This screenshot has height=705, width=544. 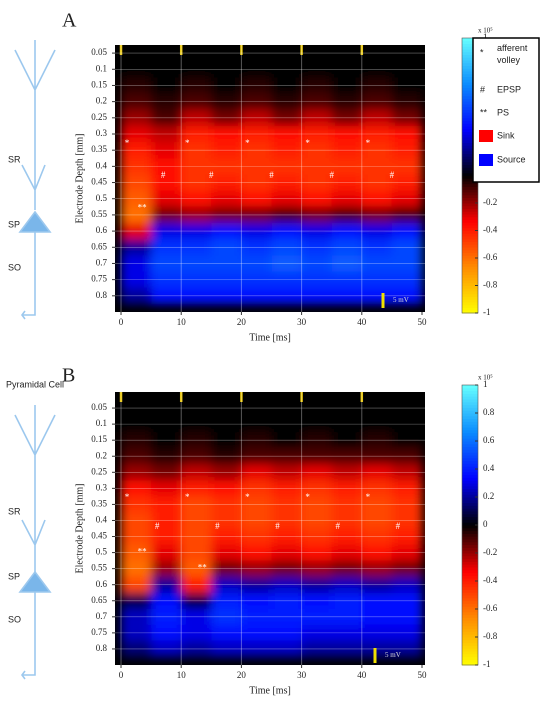 I want to click on legend-text: Source, so click(x=511, y=159).